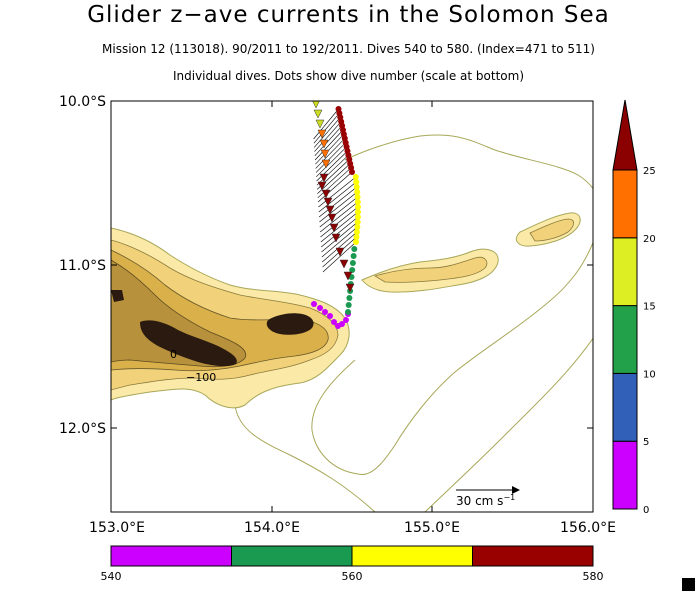  What do you see at coordinates (688, 584) in the screenshot?
I see `corner-marker` at bounding box center [688, 584].